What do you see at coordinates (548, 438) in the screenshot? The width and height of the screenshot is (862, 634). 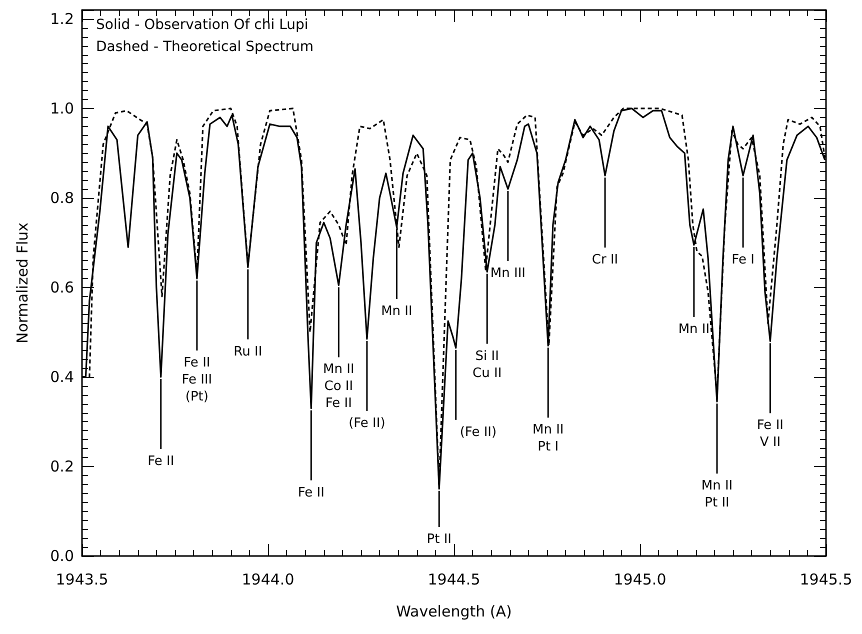 I see `annotation: Mn II Pt I` at bounding box center [548, 438].